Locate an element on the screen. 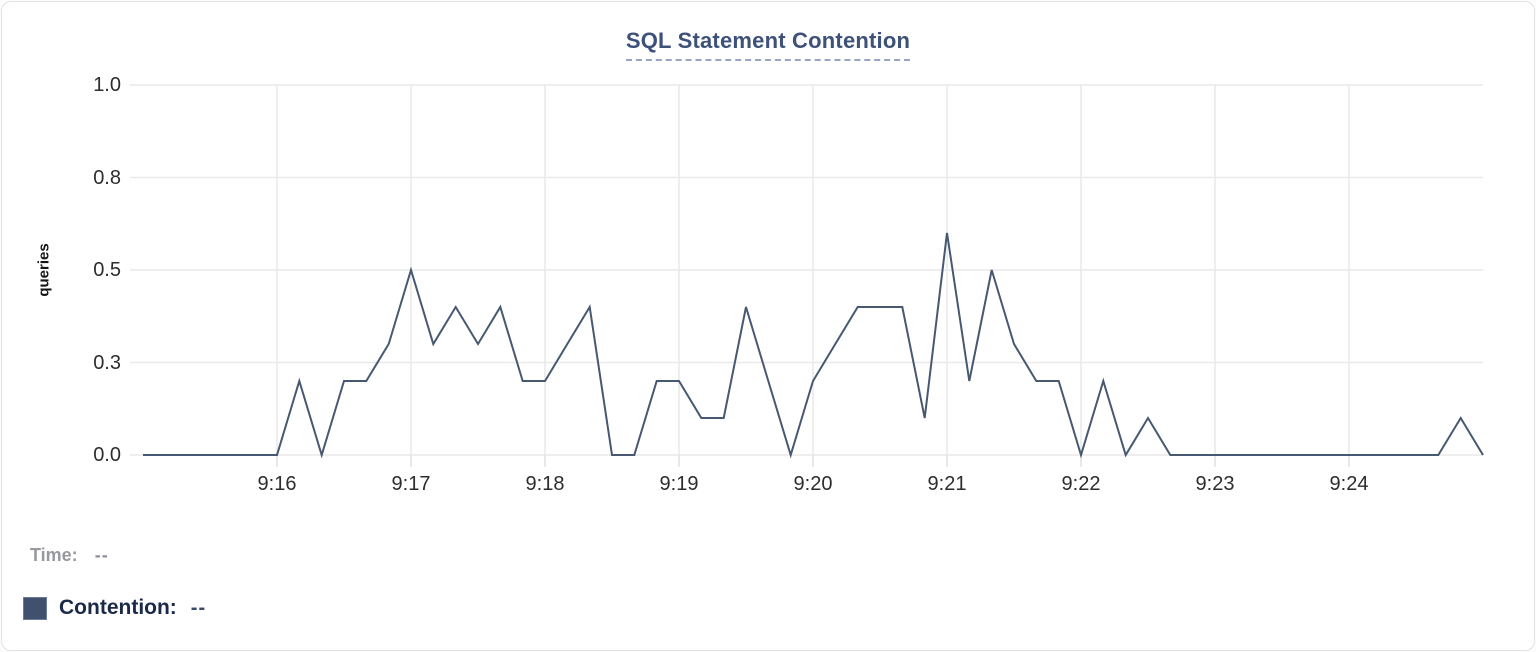 Image resolution: width=1536 pixels, height=652 pixels. chart-header: SQL Statement Contention is located at coordinates (768, 44).